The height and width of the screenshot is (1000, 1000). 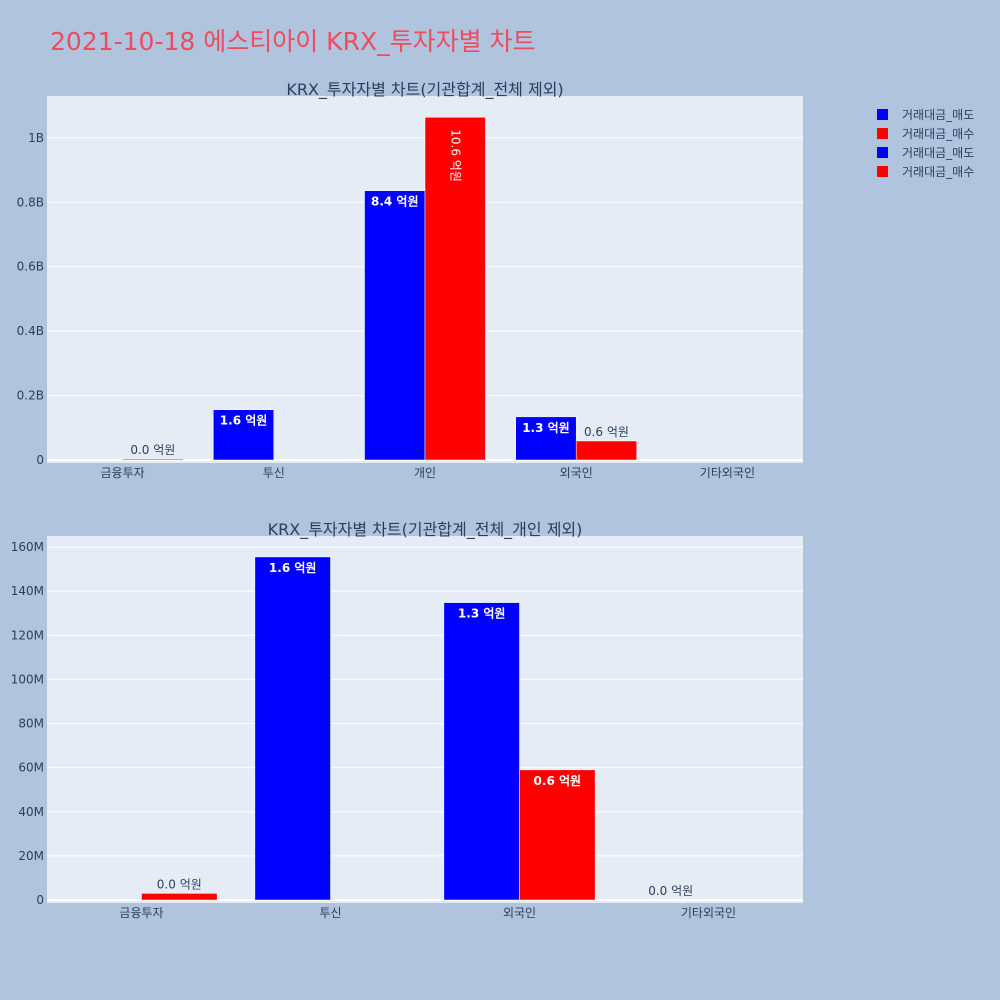 I want to click on y-tick-label: 120M, so click(x=27, y=635).